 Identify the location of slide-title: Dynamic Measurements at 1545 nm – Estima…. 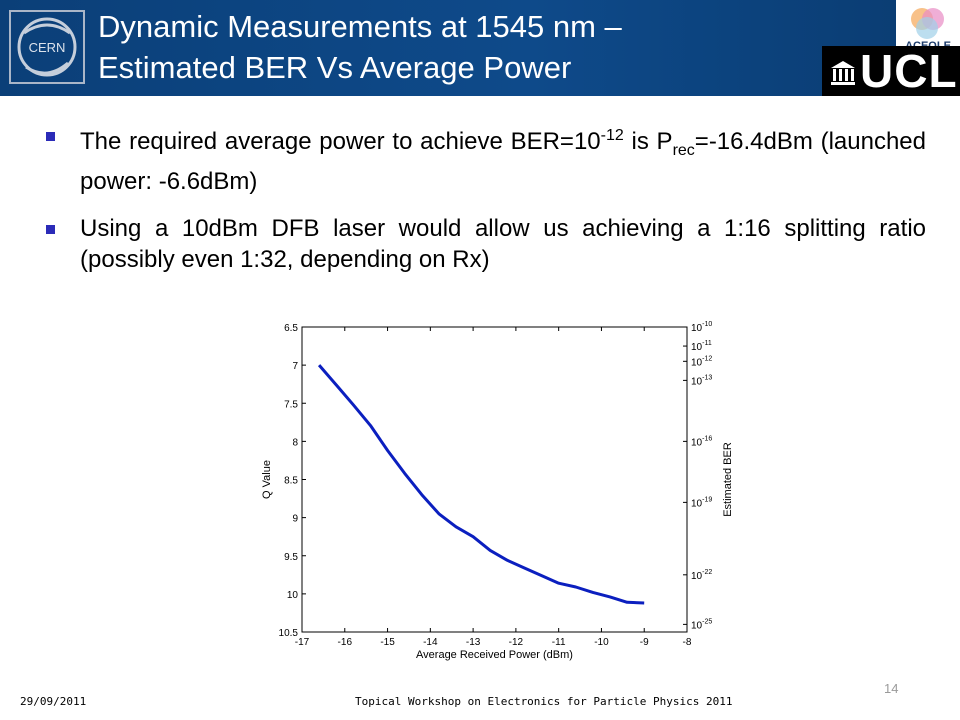
(438, 47).